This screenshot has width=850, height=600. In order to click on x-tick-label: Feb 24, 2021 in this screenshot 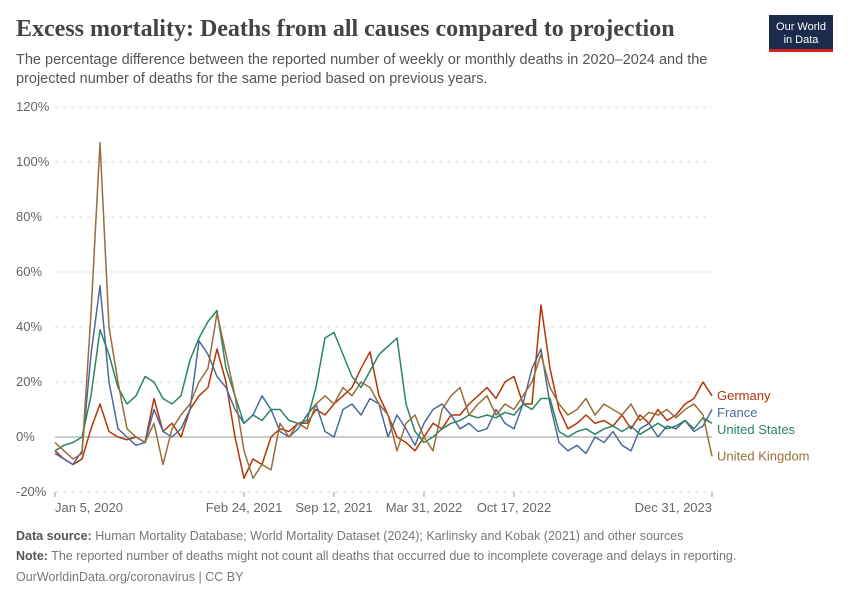, I will do `click(244, 507)`.